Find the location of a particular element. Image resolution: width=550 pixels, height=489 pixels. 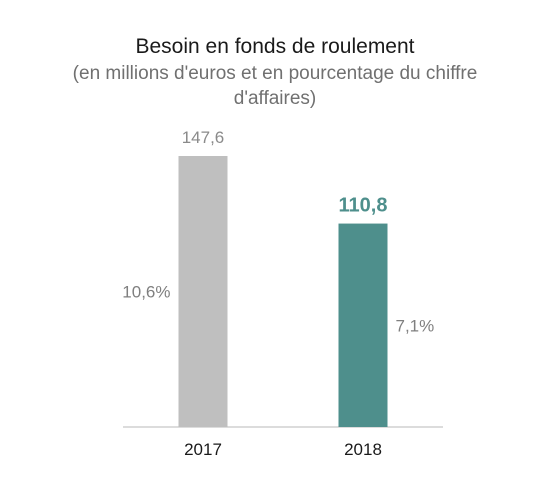

value-label-2017: 147,6 is located at coordinates (203, 137).